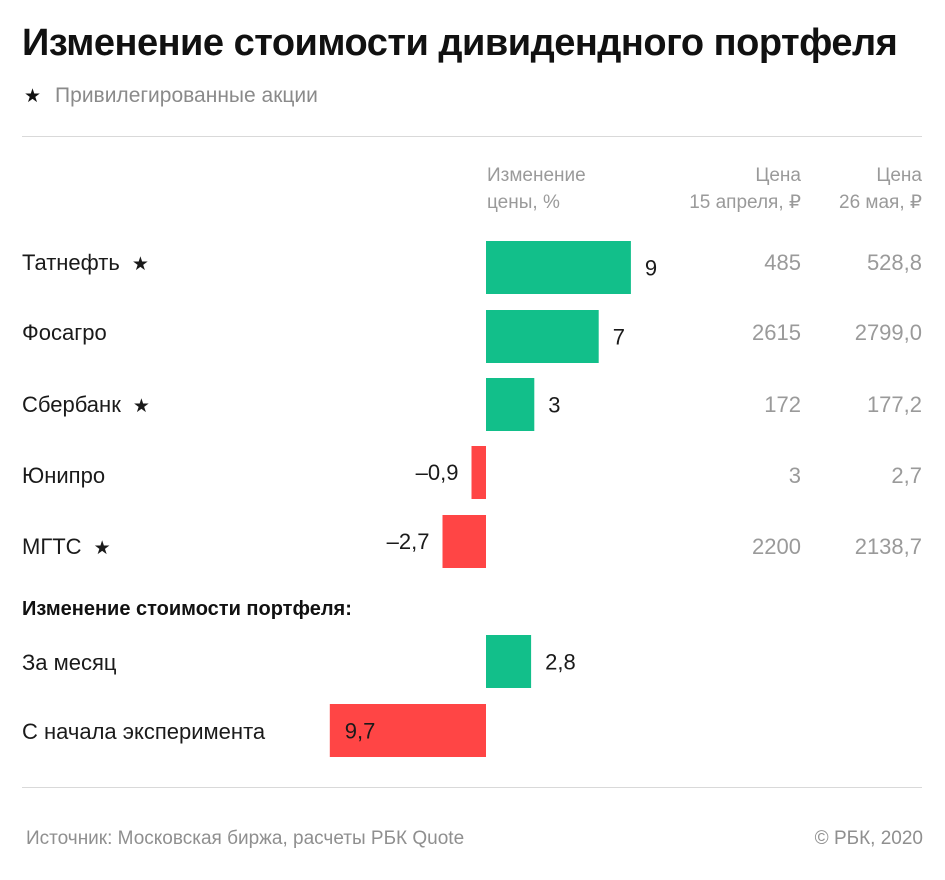  I want to click on price-apr-mgts: 2200, so click(776, 546).